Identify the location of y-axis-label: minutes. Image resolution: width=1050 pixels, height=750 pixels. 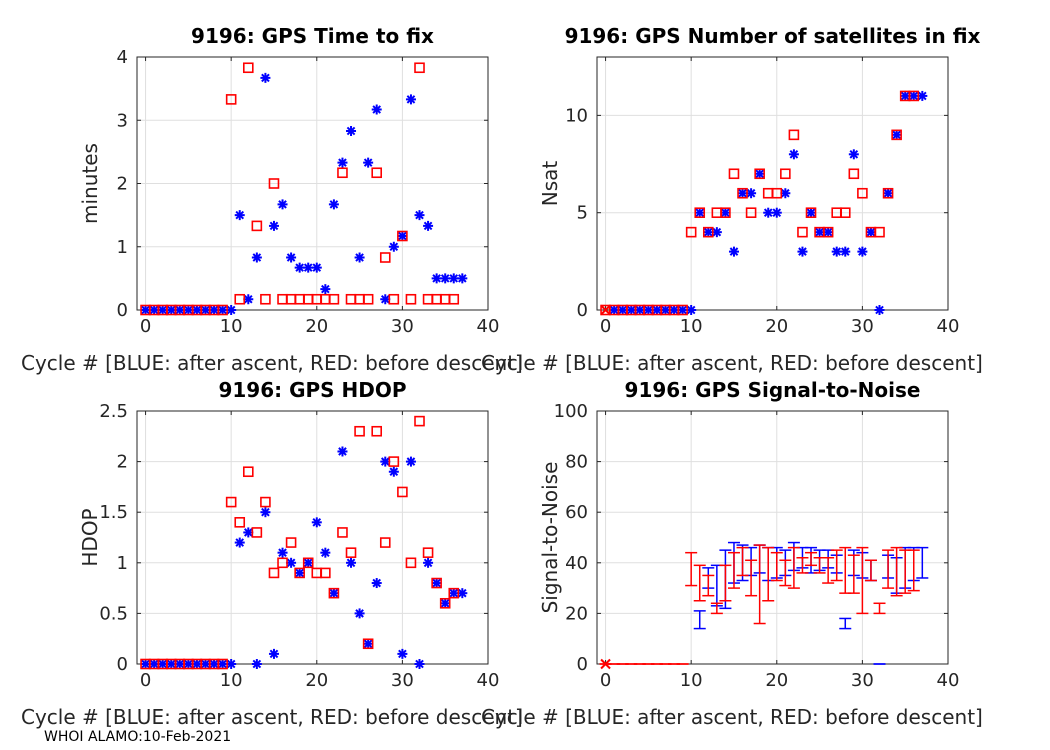
(90, 183).